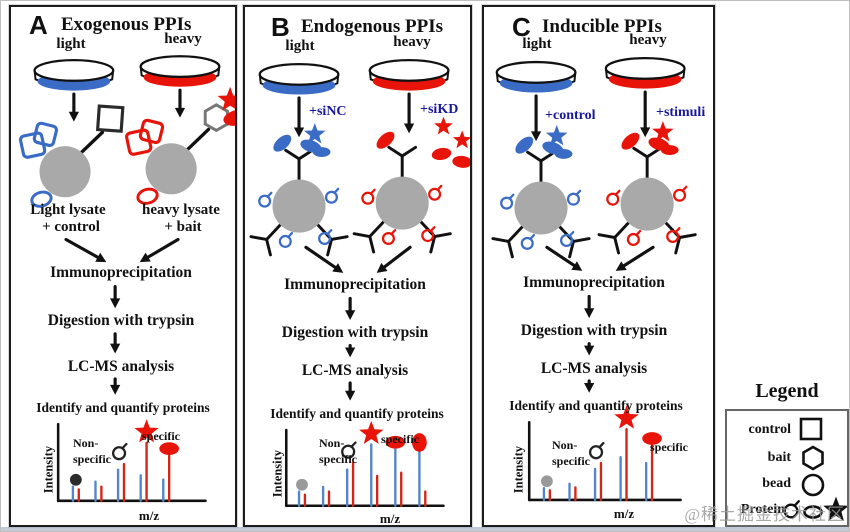 This screenshot has height=532, width=850. Describe the element at coordinates (681, 112) in the screenshot. I see `treatment-stimuli: +stimuli` at that location.